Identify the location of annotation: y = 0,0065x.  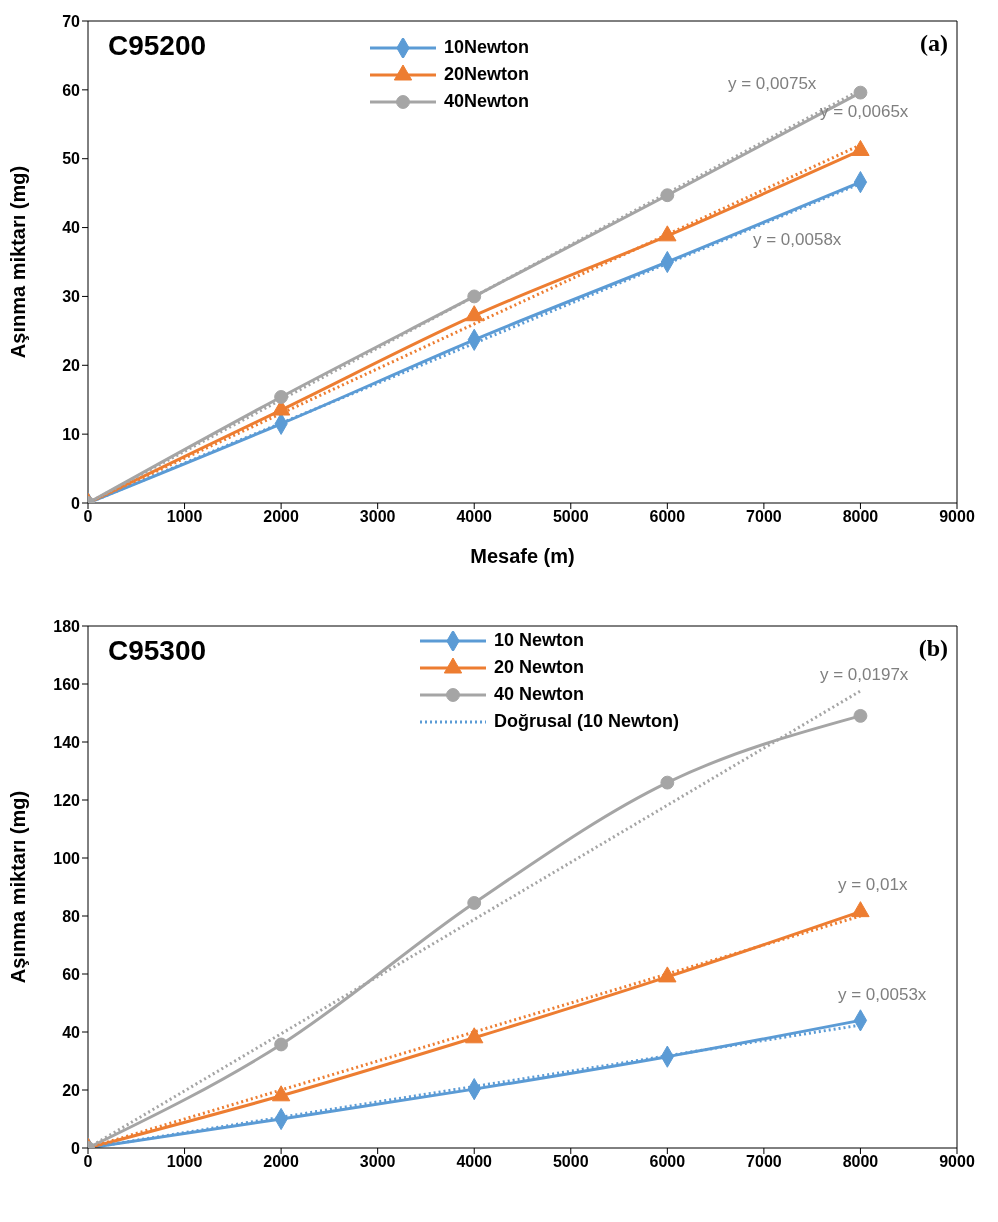
(864, 112).